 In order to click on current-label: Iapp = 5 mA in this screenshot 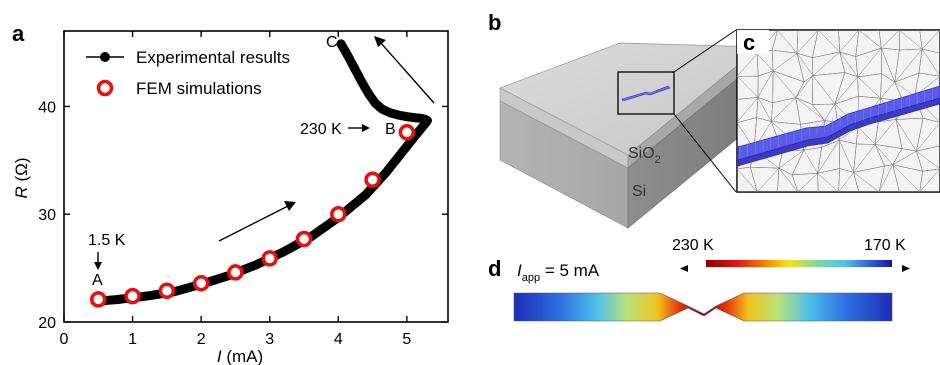, I will do `click(558, 272)`.